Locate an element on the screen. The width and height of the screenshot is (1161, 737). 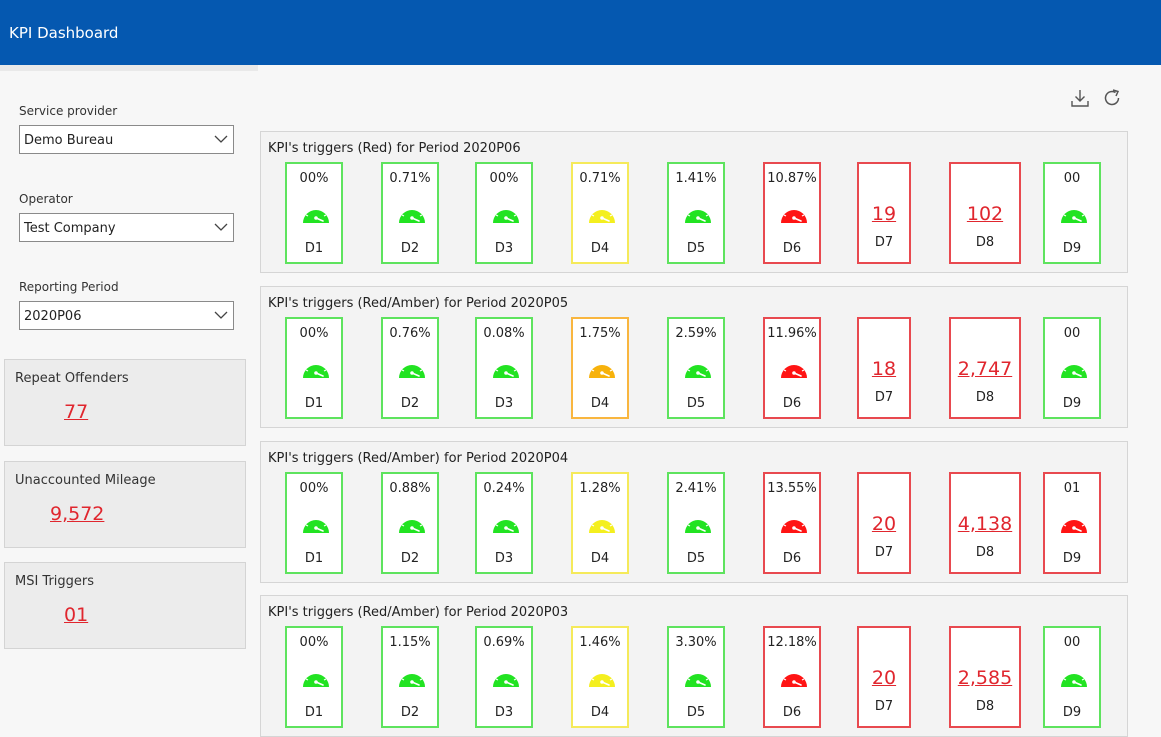
kpi-count-link: 2,585 is located at coordinates (985, 678).